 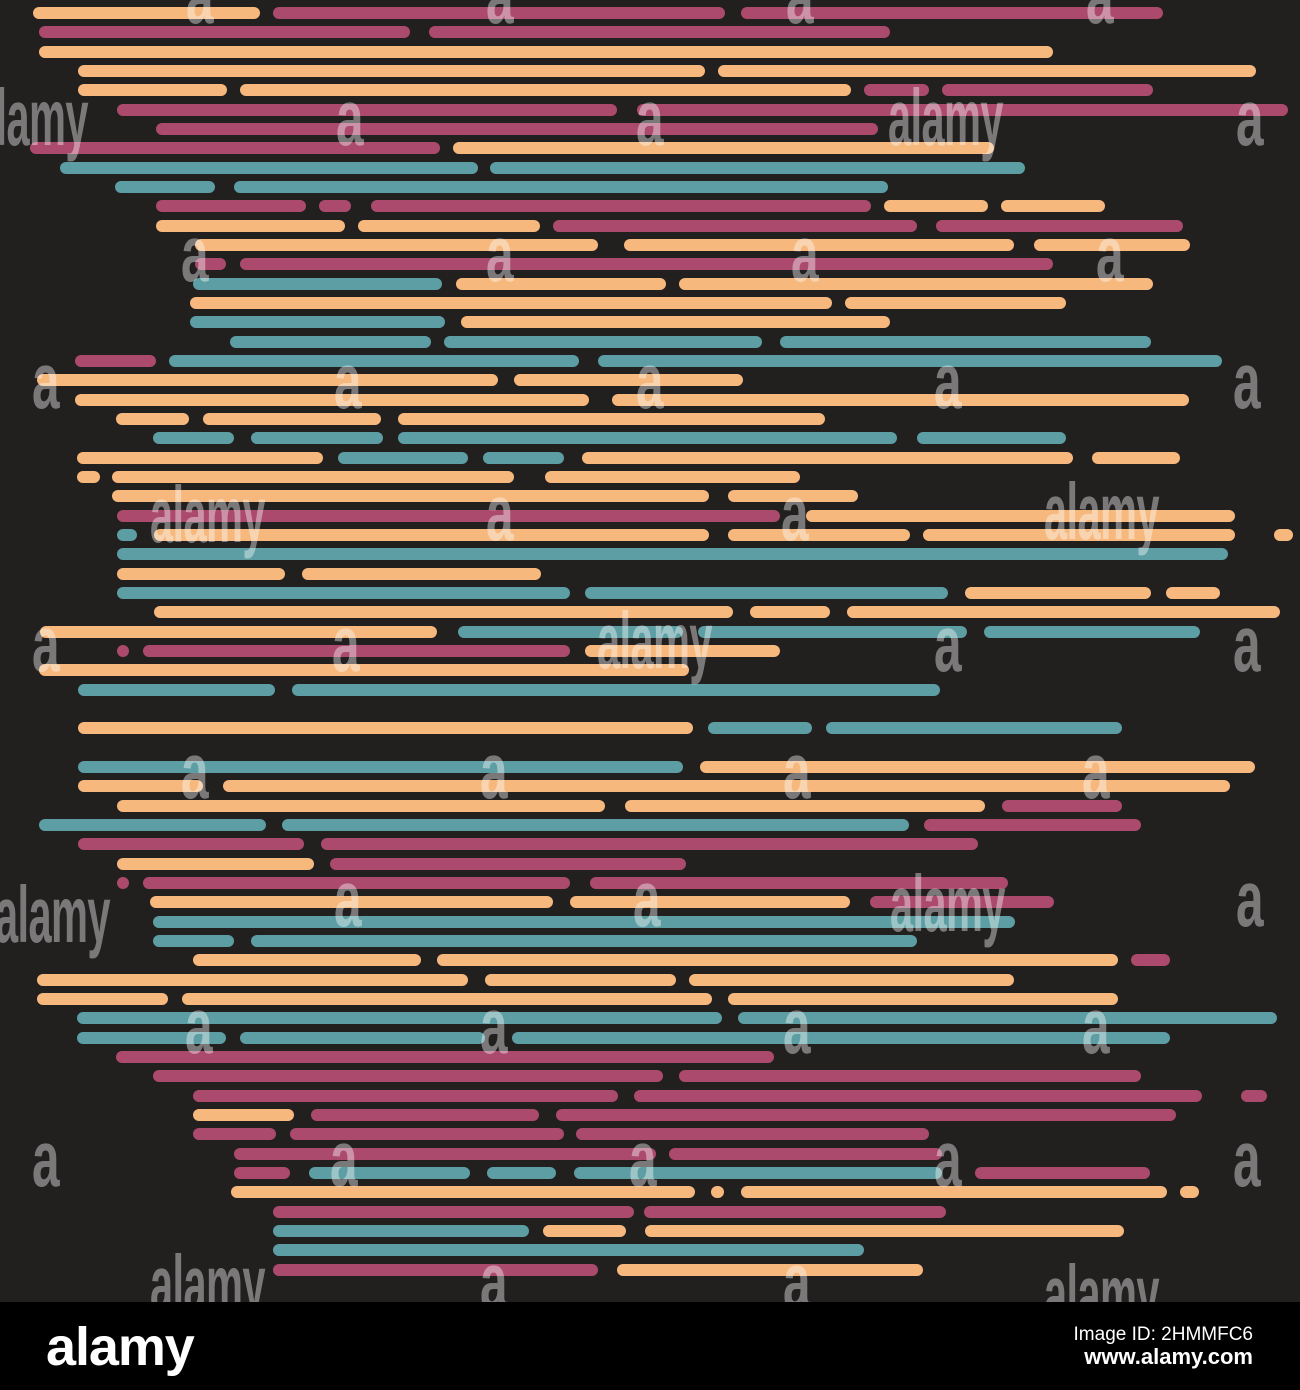 I want to click on image-id-text: Image ID: 2HMMFC6, so click(x=1163, y=1334).